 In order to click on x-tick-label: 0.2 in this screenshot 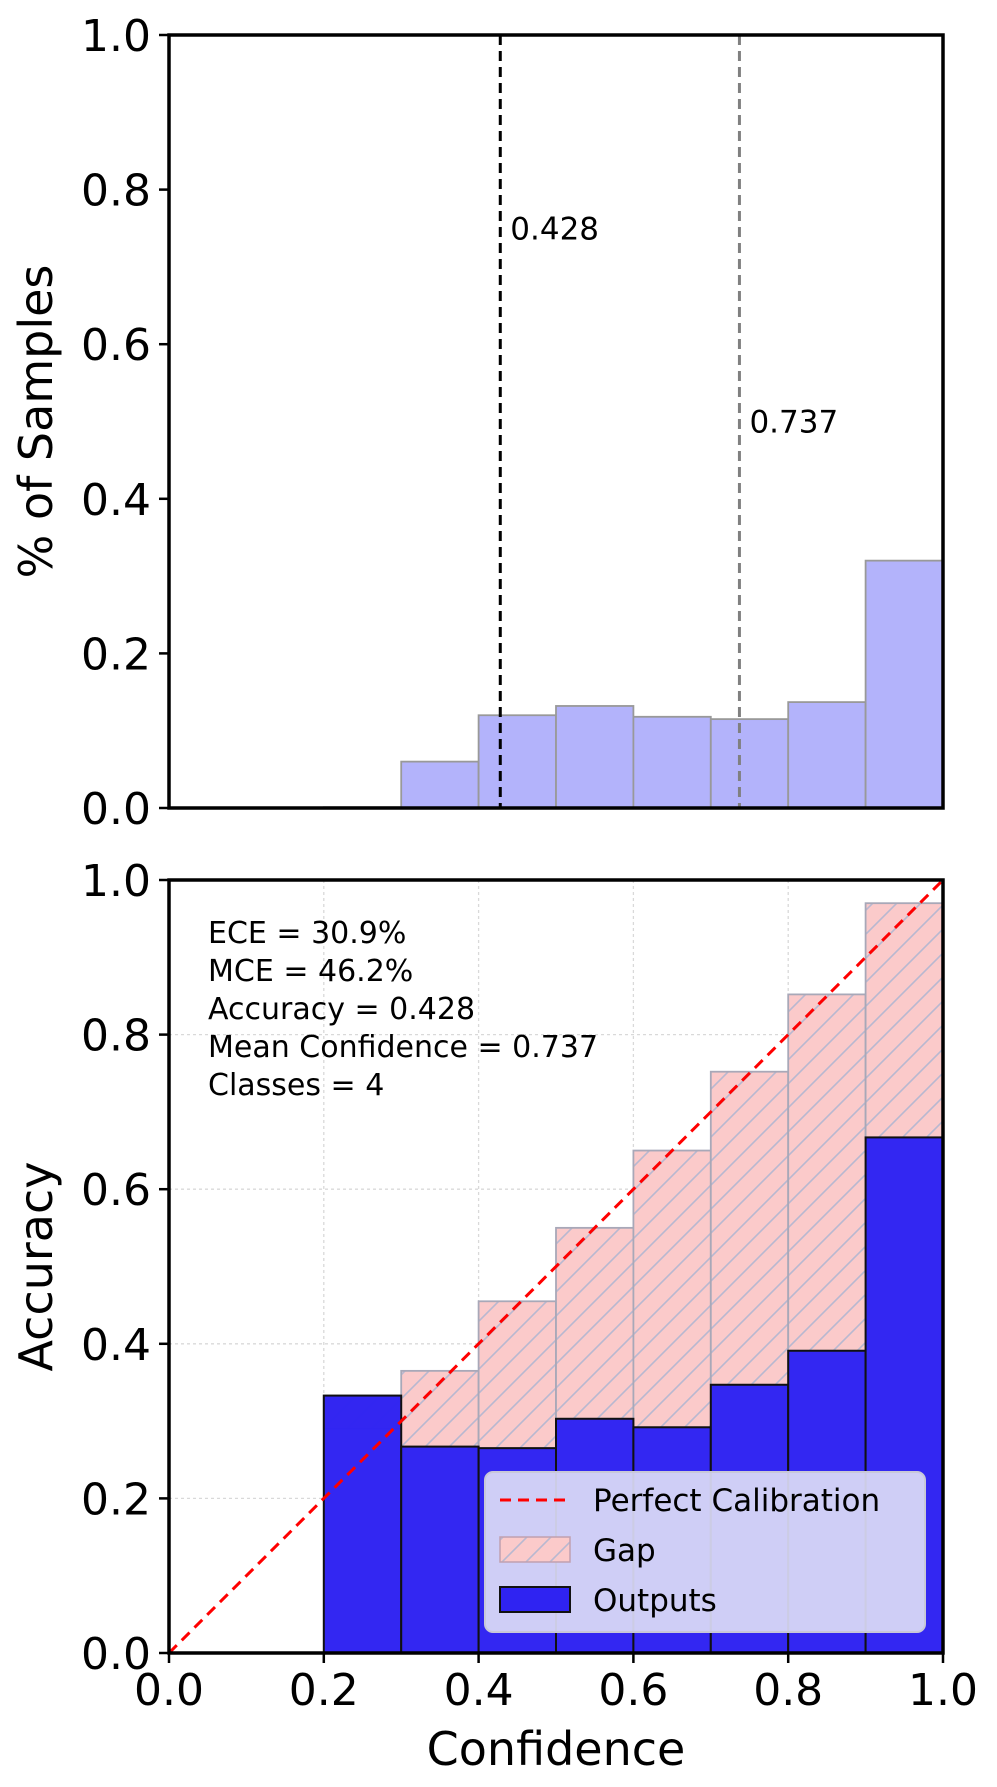, I will do `click(324, 1690)`.